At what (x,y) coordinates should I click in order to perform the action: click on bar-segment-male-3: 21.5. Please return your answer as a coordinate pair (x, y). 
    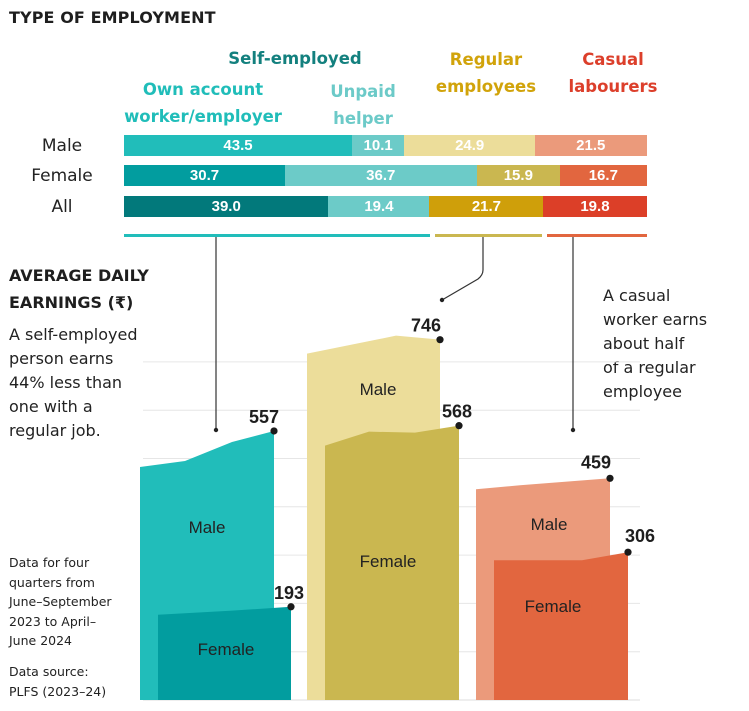
    Looking at the image, I should click on (590, 145).